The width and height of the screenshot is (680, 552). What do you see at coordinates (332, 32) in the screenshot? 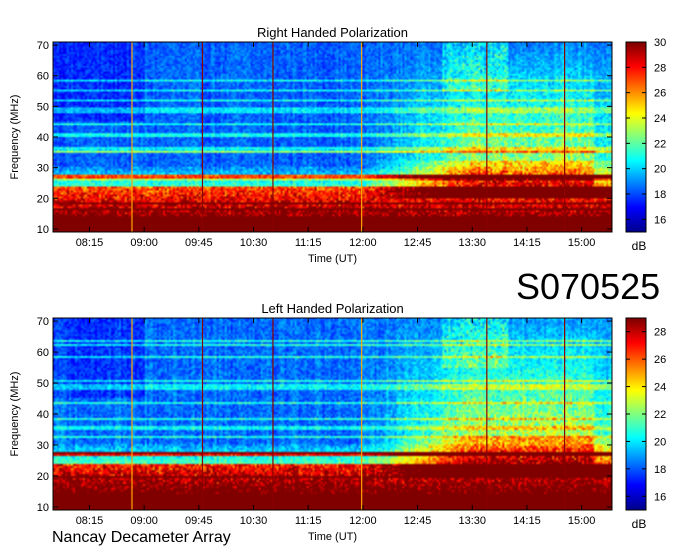
I see `chart-title: Right Handed Polarization` at bounding box center [332, 32].